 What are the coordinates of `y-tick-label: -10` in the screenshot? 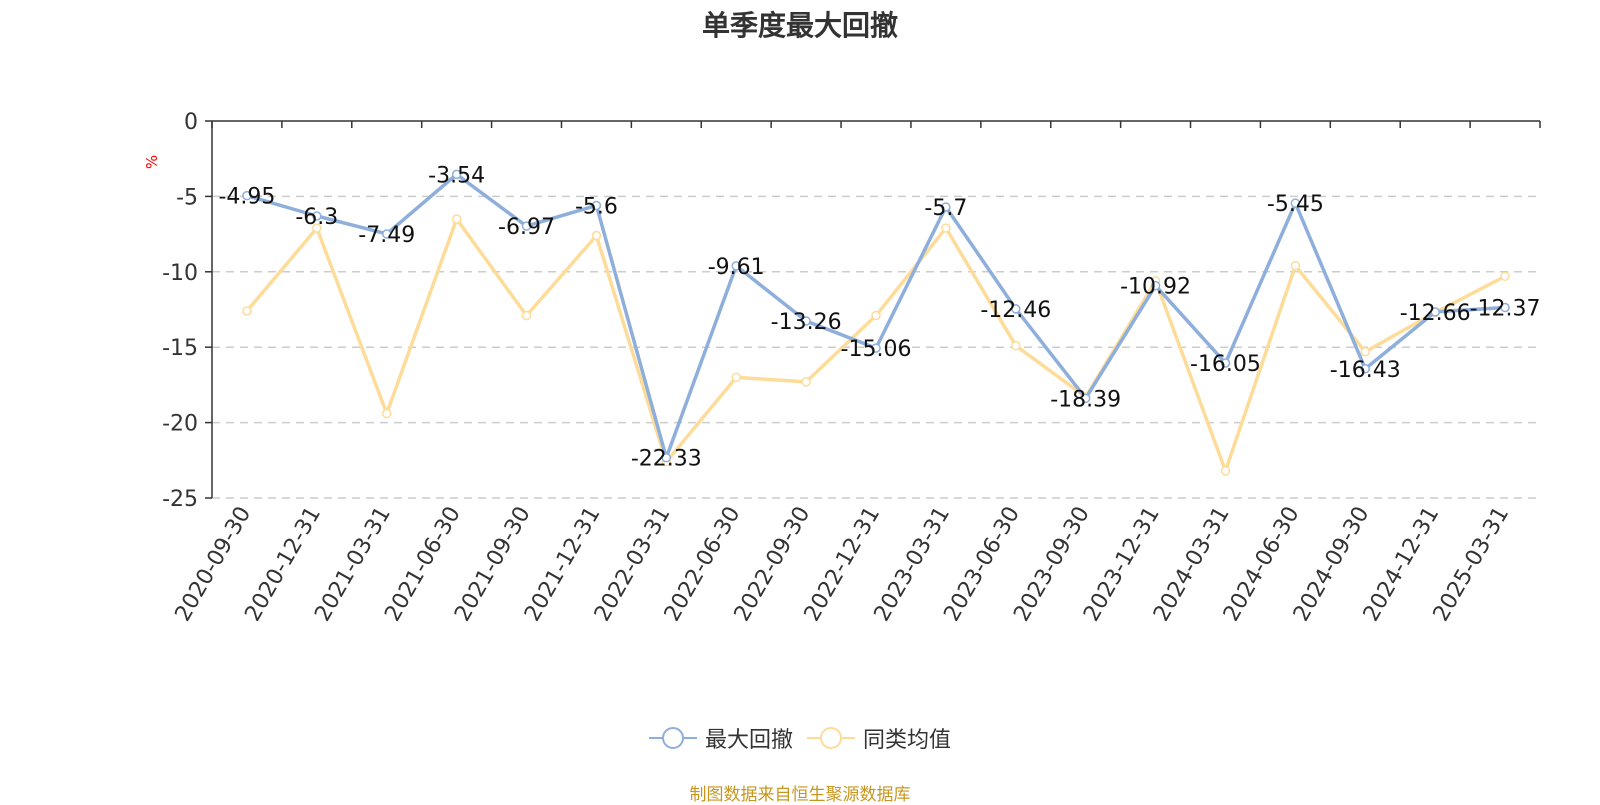 It's located at (180, 273).